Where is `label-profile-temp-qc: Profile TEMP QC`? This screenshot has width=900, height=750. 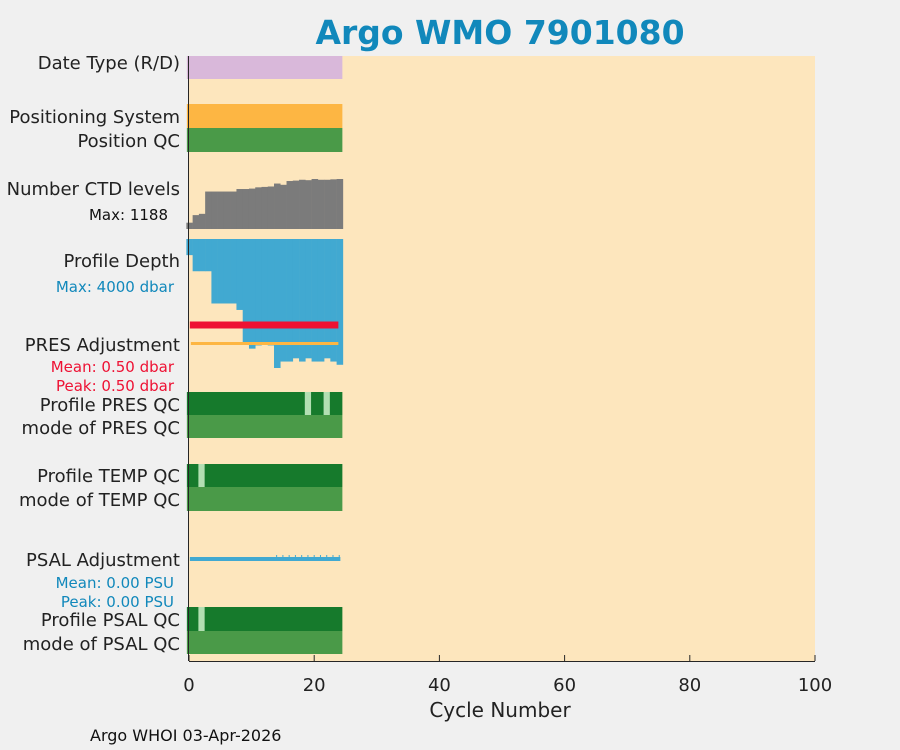 label-profile-temp-qc: Profile TEMP QC is located at coordinates (108, 476).